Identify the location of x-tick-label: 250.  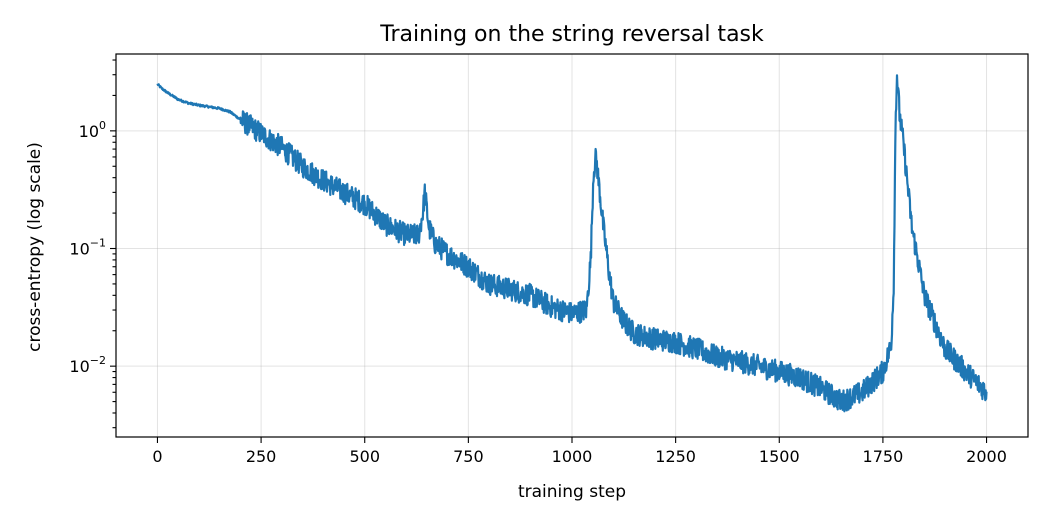
(261, 456).